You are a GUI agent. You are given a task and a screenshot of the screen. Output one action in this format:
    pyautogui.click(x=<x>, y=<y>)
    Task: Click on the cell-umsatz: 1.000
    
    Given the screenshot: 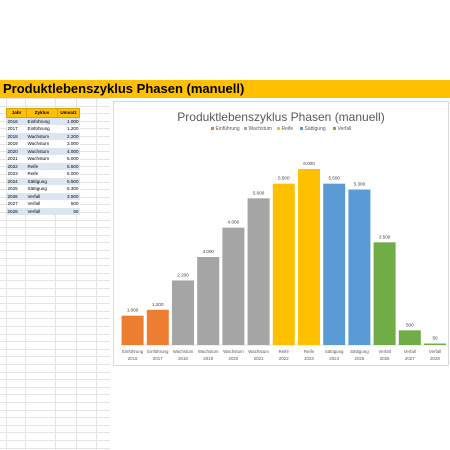 What is the action you would take?
    pyautogui.click(x=68, y=121)
    